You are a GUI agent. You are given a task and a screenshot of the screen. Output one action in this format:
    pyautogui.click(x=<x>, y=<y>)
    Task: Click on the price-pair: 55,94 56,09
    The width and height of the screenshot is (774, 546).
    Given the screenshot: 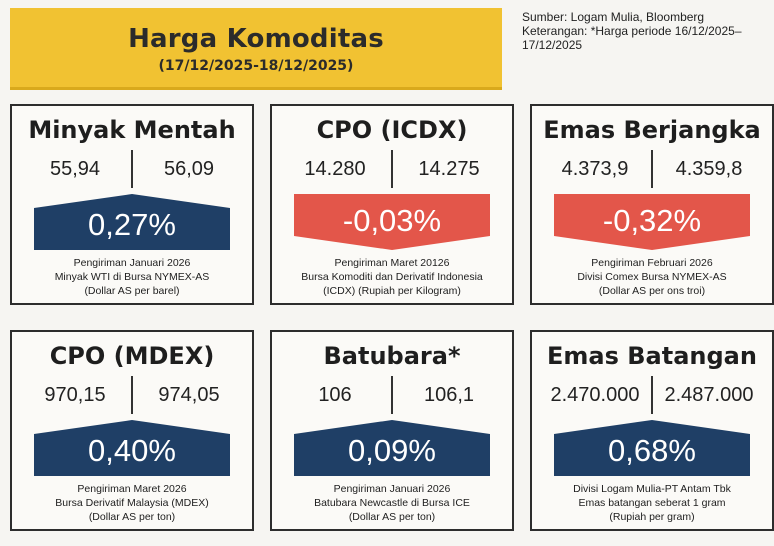 What is the action you would take?
    pyautogui.click(x=132, y=171)
    